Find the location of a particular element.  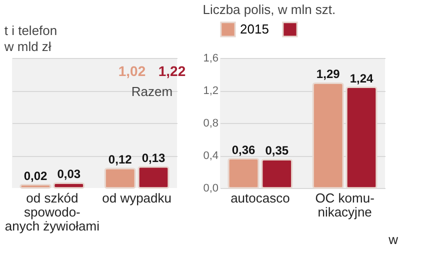

legend-label: 2015 is located at coordinates (254, 28).